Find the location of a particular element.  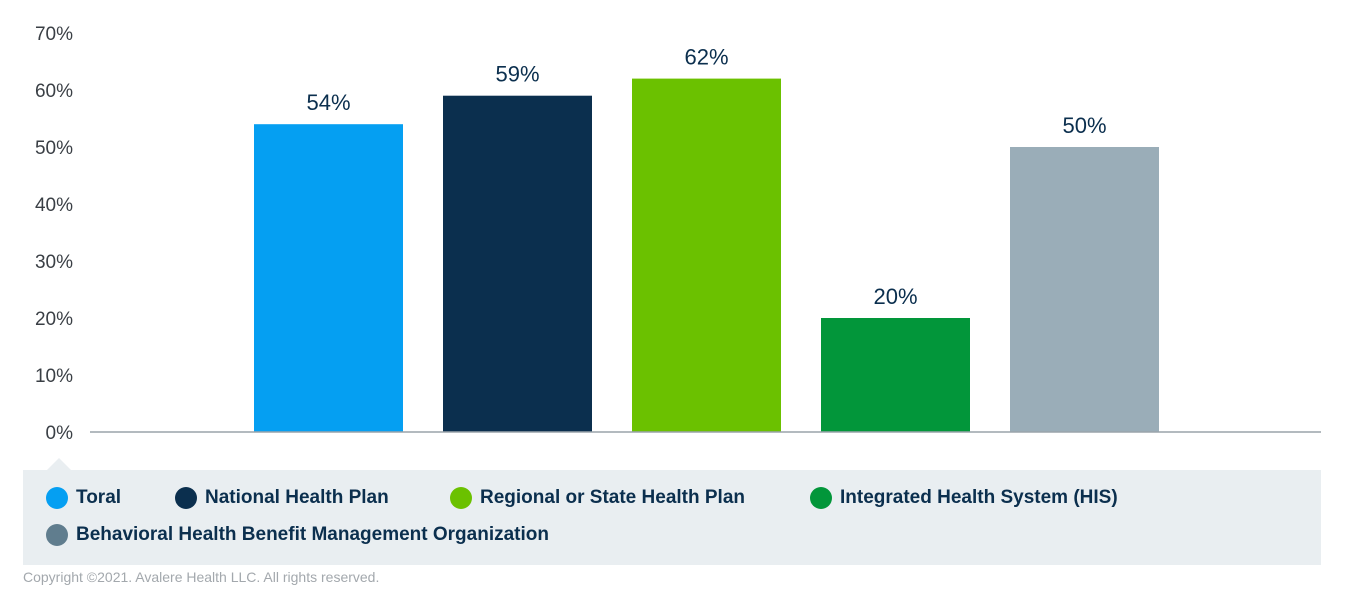

data-label-behavioral-health-benefit-management-organization: 50% is located at coordinates (1084, 125).